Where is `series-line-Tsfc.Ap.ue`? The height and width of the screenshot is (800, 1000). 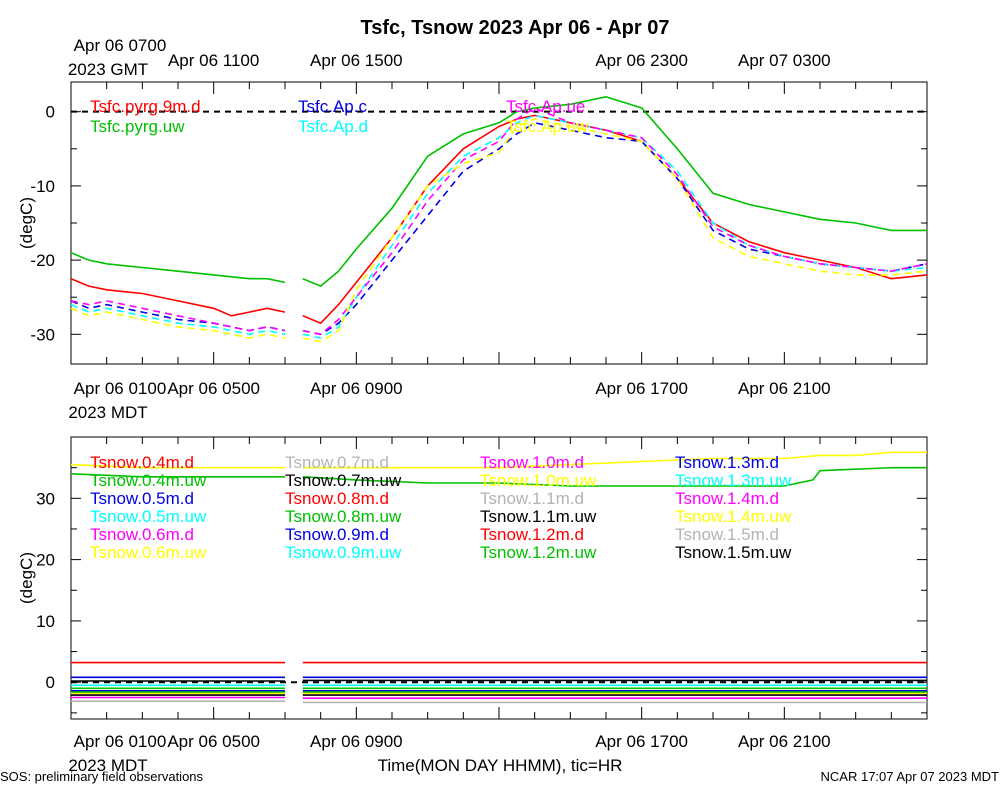
series-line-Tsfc.Ap.ue is located at coordinates (178, 316).